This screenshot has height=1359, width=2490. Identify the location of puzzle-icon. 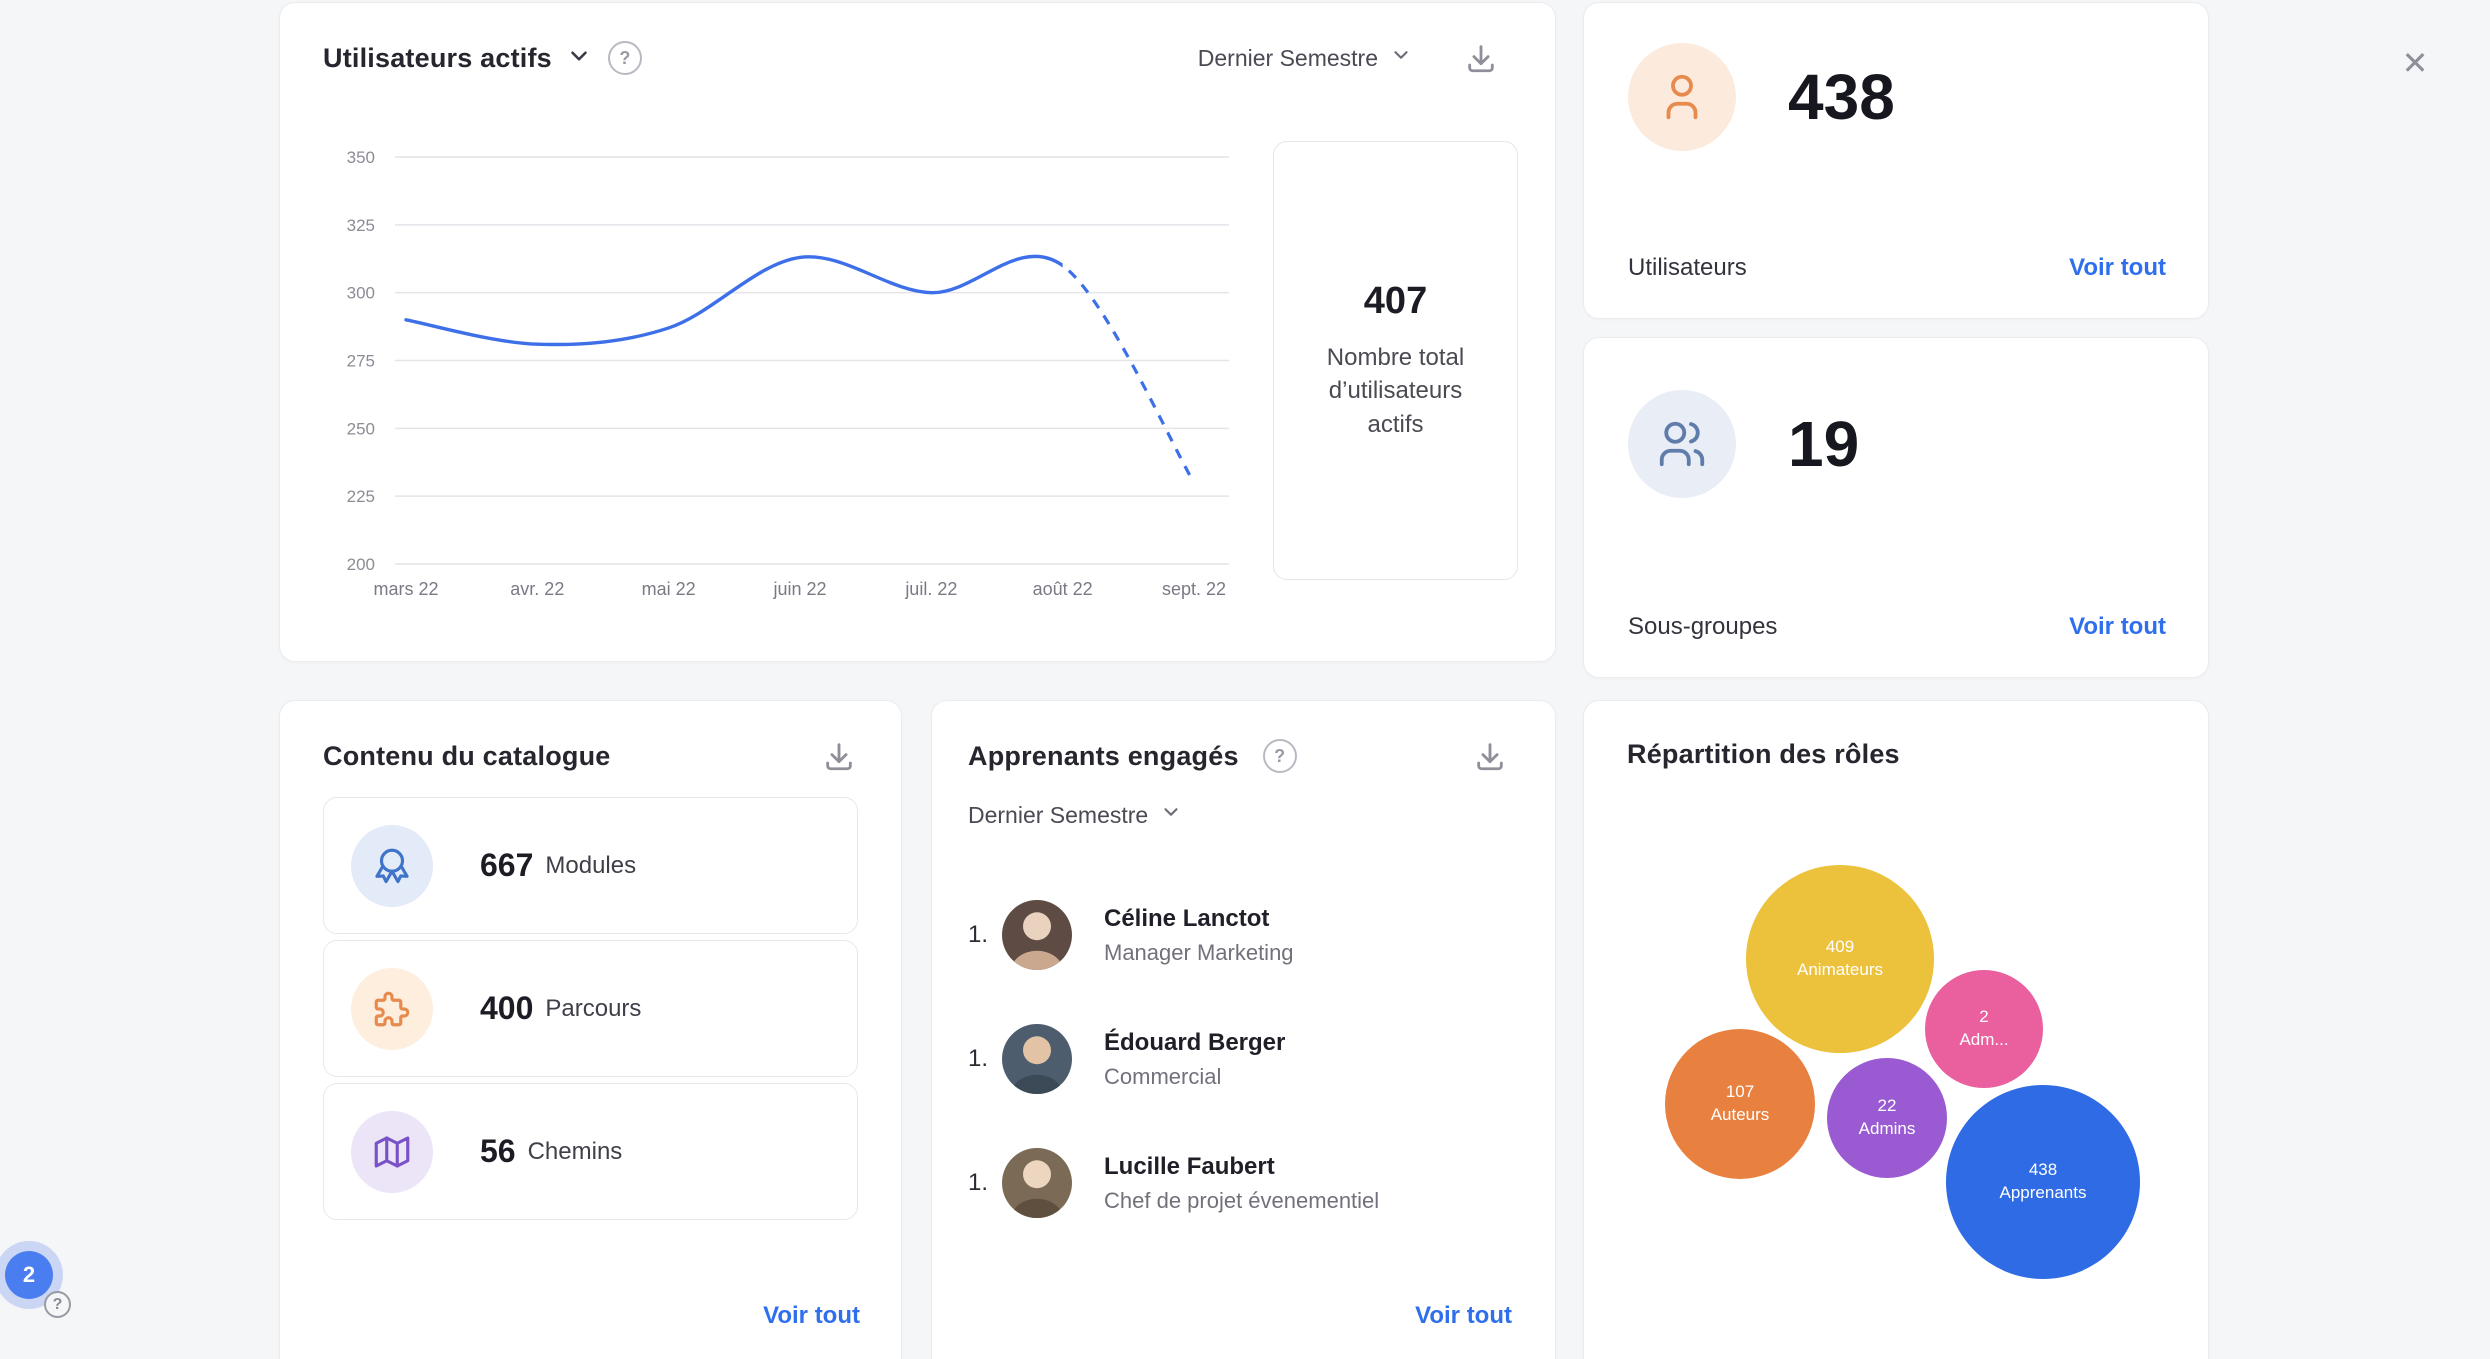
(392, 1008).